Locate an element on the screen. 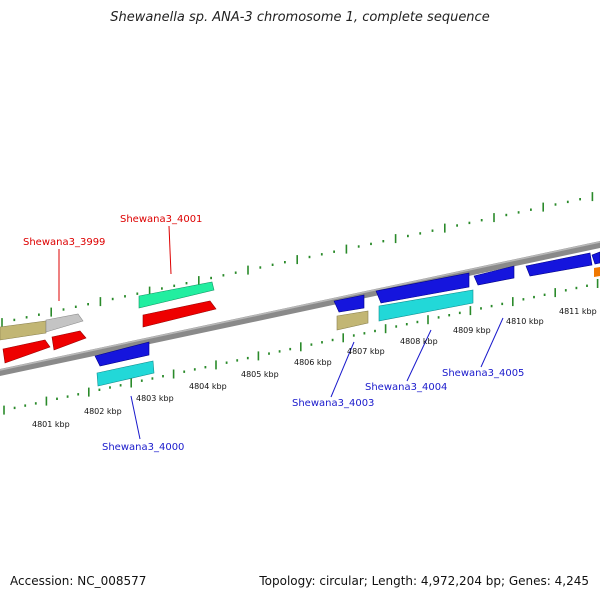 Image resolution: width=600 pixels, height=600 pixels. scale-label: 4811 kbp is located at coordinates (578, 311).